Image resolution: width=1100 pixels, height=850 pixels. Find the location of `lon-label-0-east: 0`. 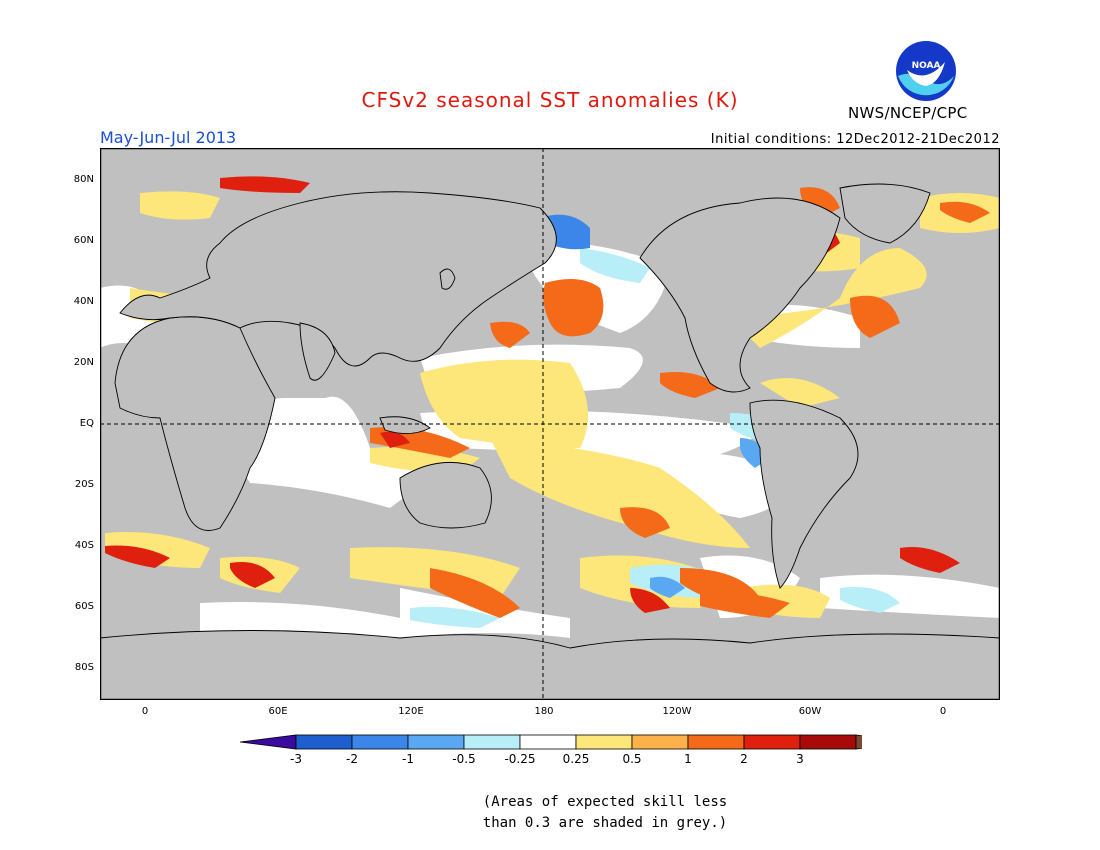

lon-label-0-east: 0 is located at coordinates (943, 711).